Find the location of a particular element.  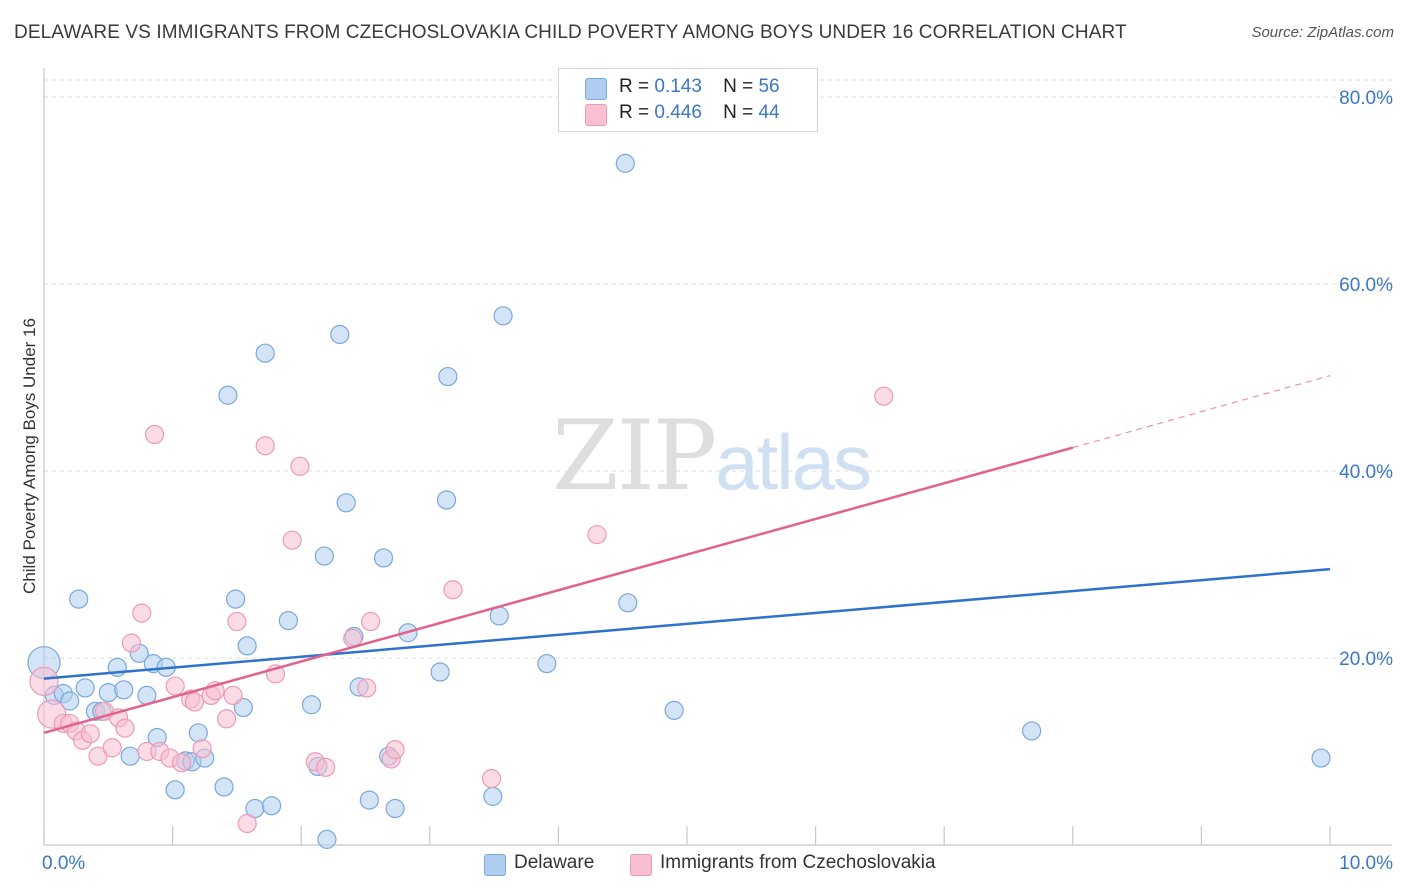

legend-n-value: 44 is located at coordinates (769, 112).